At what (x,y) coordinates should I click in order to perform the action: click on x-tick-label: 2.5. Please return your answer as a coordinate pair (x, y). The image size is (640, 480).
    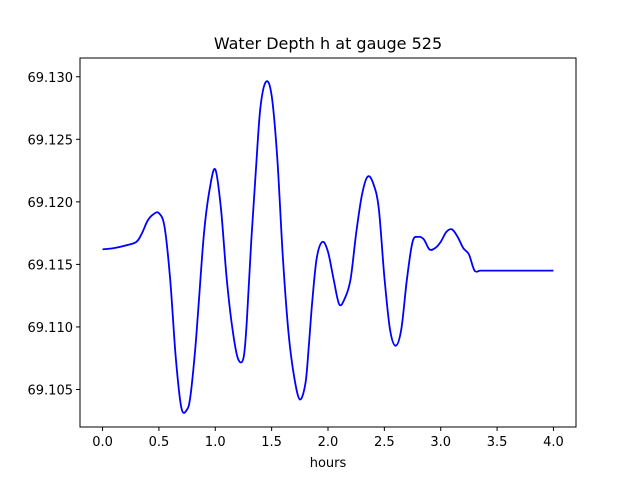
    Looking at the image, I should click on (384, 442).